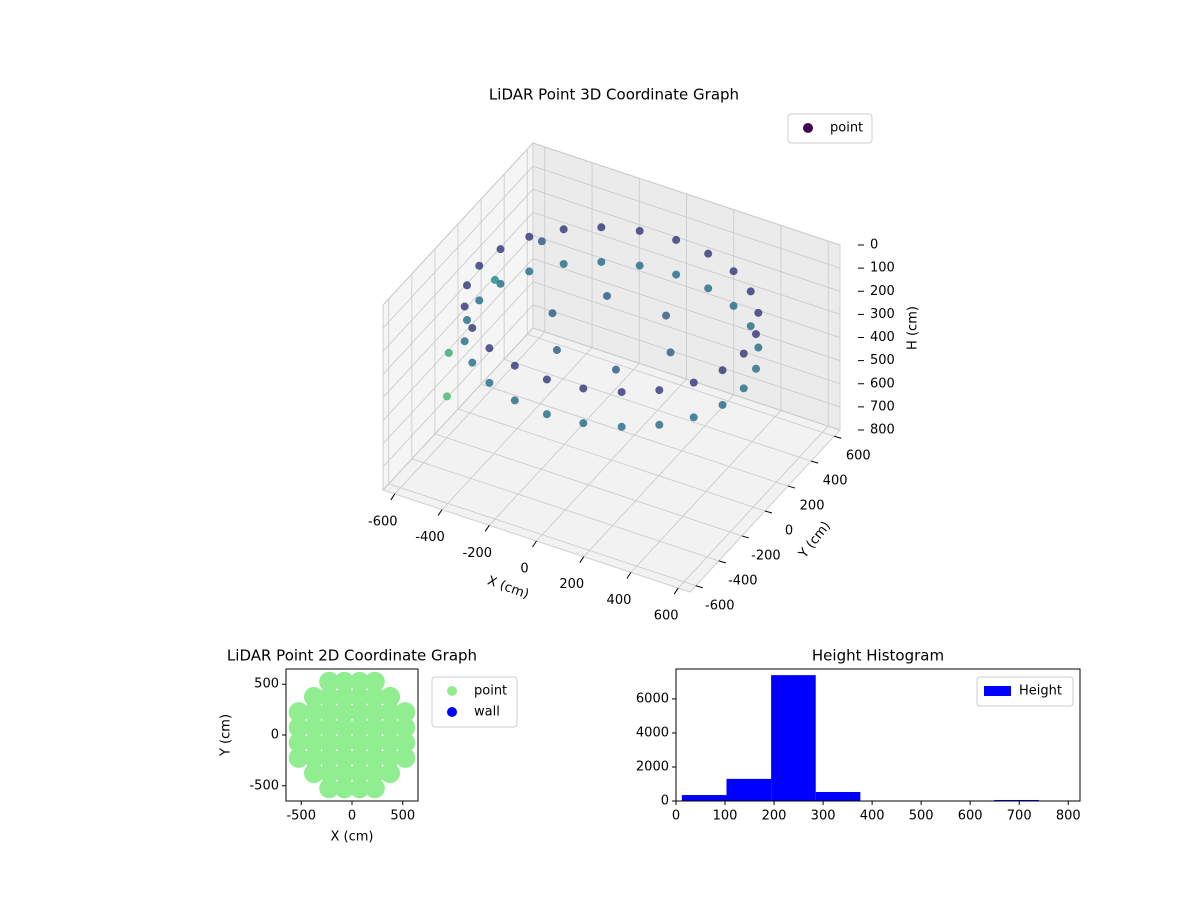  Describe the element at coordinates (835, 481) in the screenshot. I see `y-tick-label: 400` at that location.